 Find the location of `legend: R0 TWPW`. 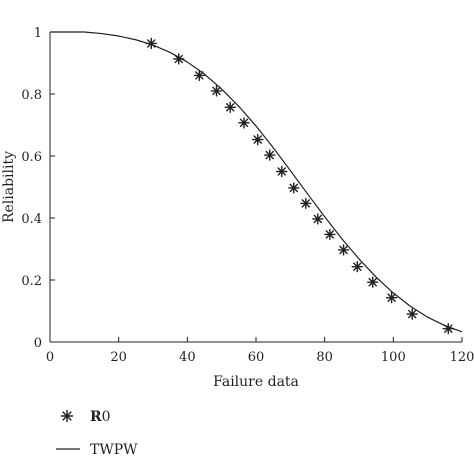

legend: R0 TWPW is located at coordinates (97, 433).